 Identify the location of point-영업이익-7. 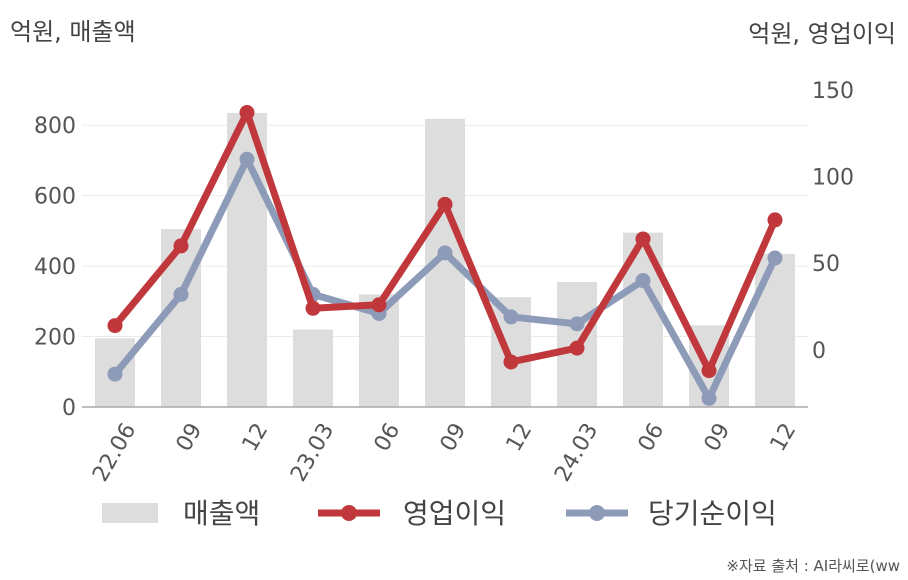
(577, 348).